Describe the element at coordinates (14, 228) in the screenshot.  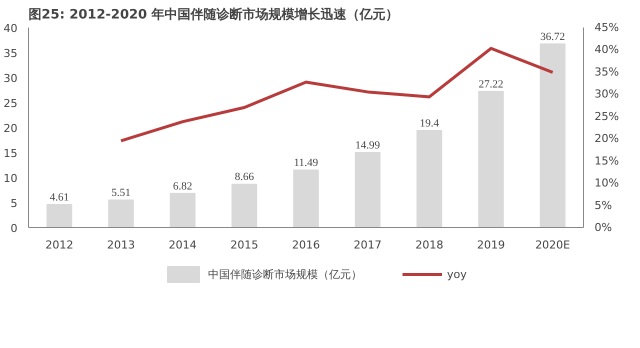
I see `y-tick-label: 0` at that location.